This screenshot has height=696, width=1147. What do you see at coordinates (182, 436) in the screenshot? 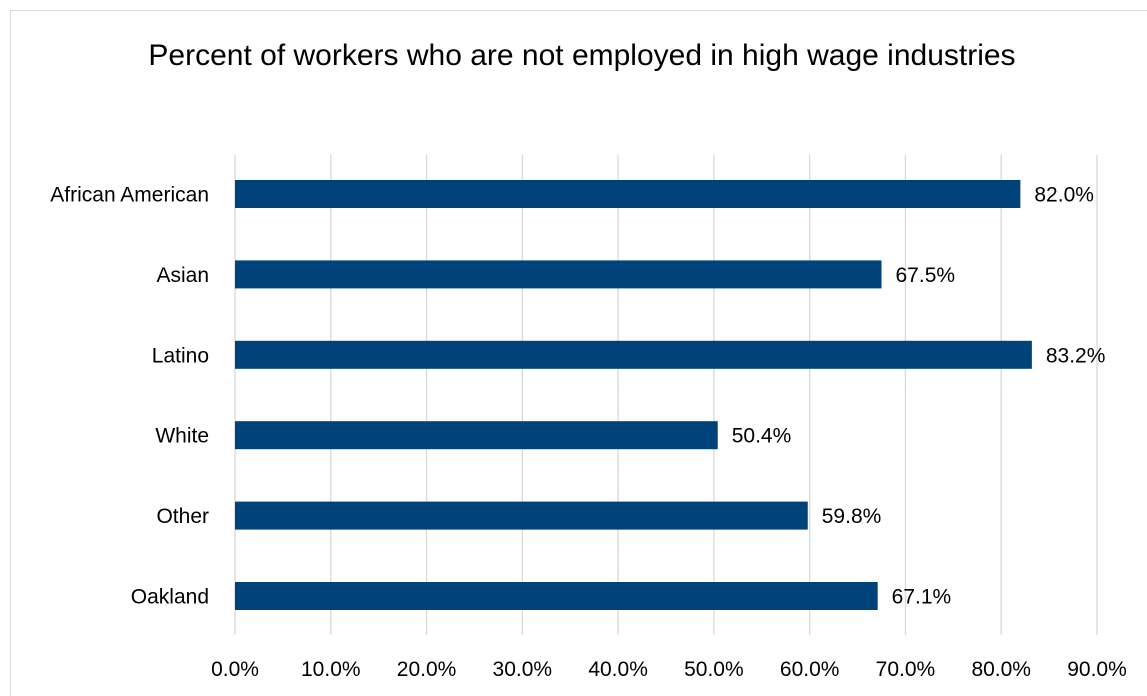
I see `category-label: White` at bounding box center [182, 436].